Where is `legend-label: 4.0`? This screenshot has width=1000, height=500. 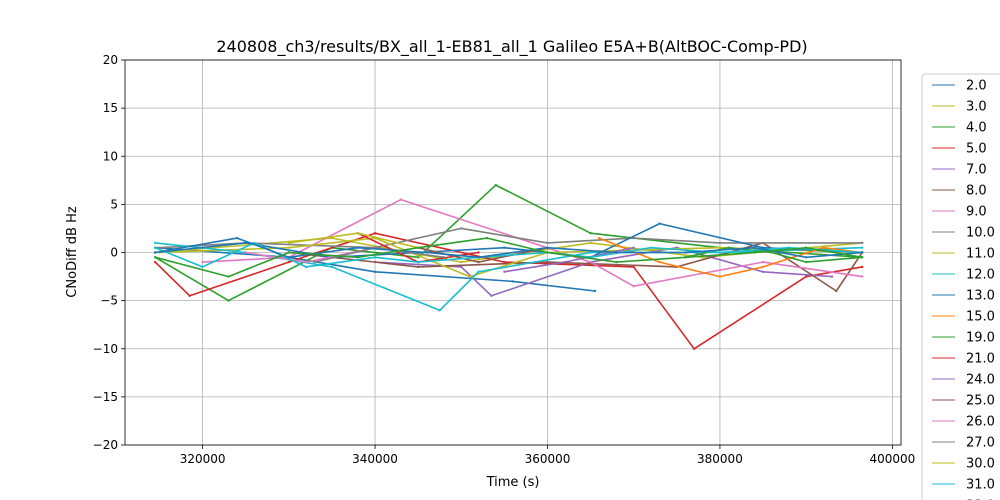 legend-label: 4.0 is located at coordinates (976, 128).